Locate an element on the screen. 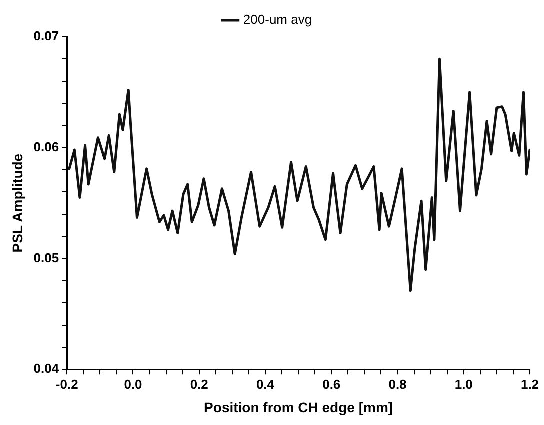  x-tick-label: 0.6 is located at coordinates (331, 384).